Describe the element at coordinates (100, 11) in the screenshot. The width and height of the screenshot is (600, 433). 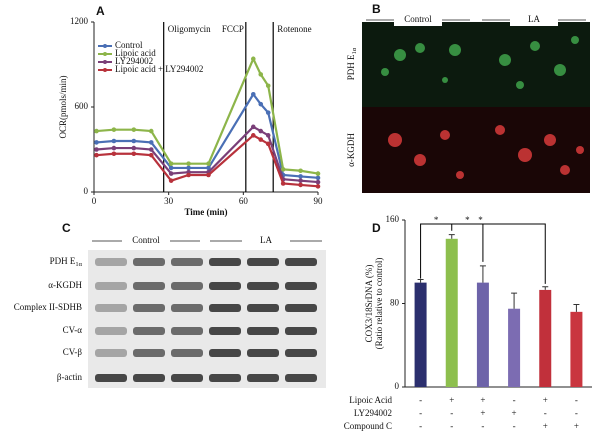
I see `panel-label: A` at that location.